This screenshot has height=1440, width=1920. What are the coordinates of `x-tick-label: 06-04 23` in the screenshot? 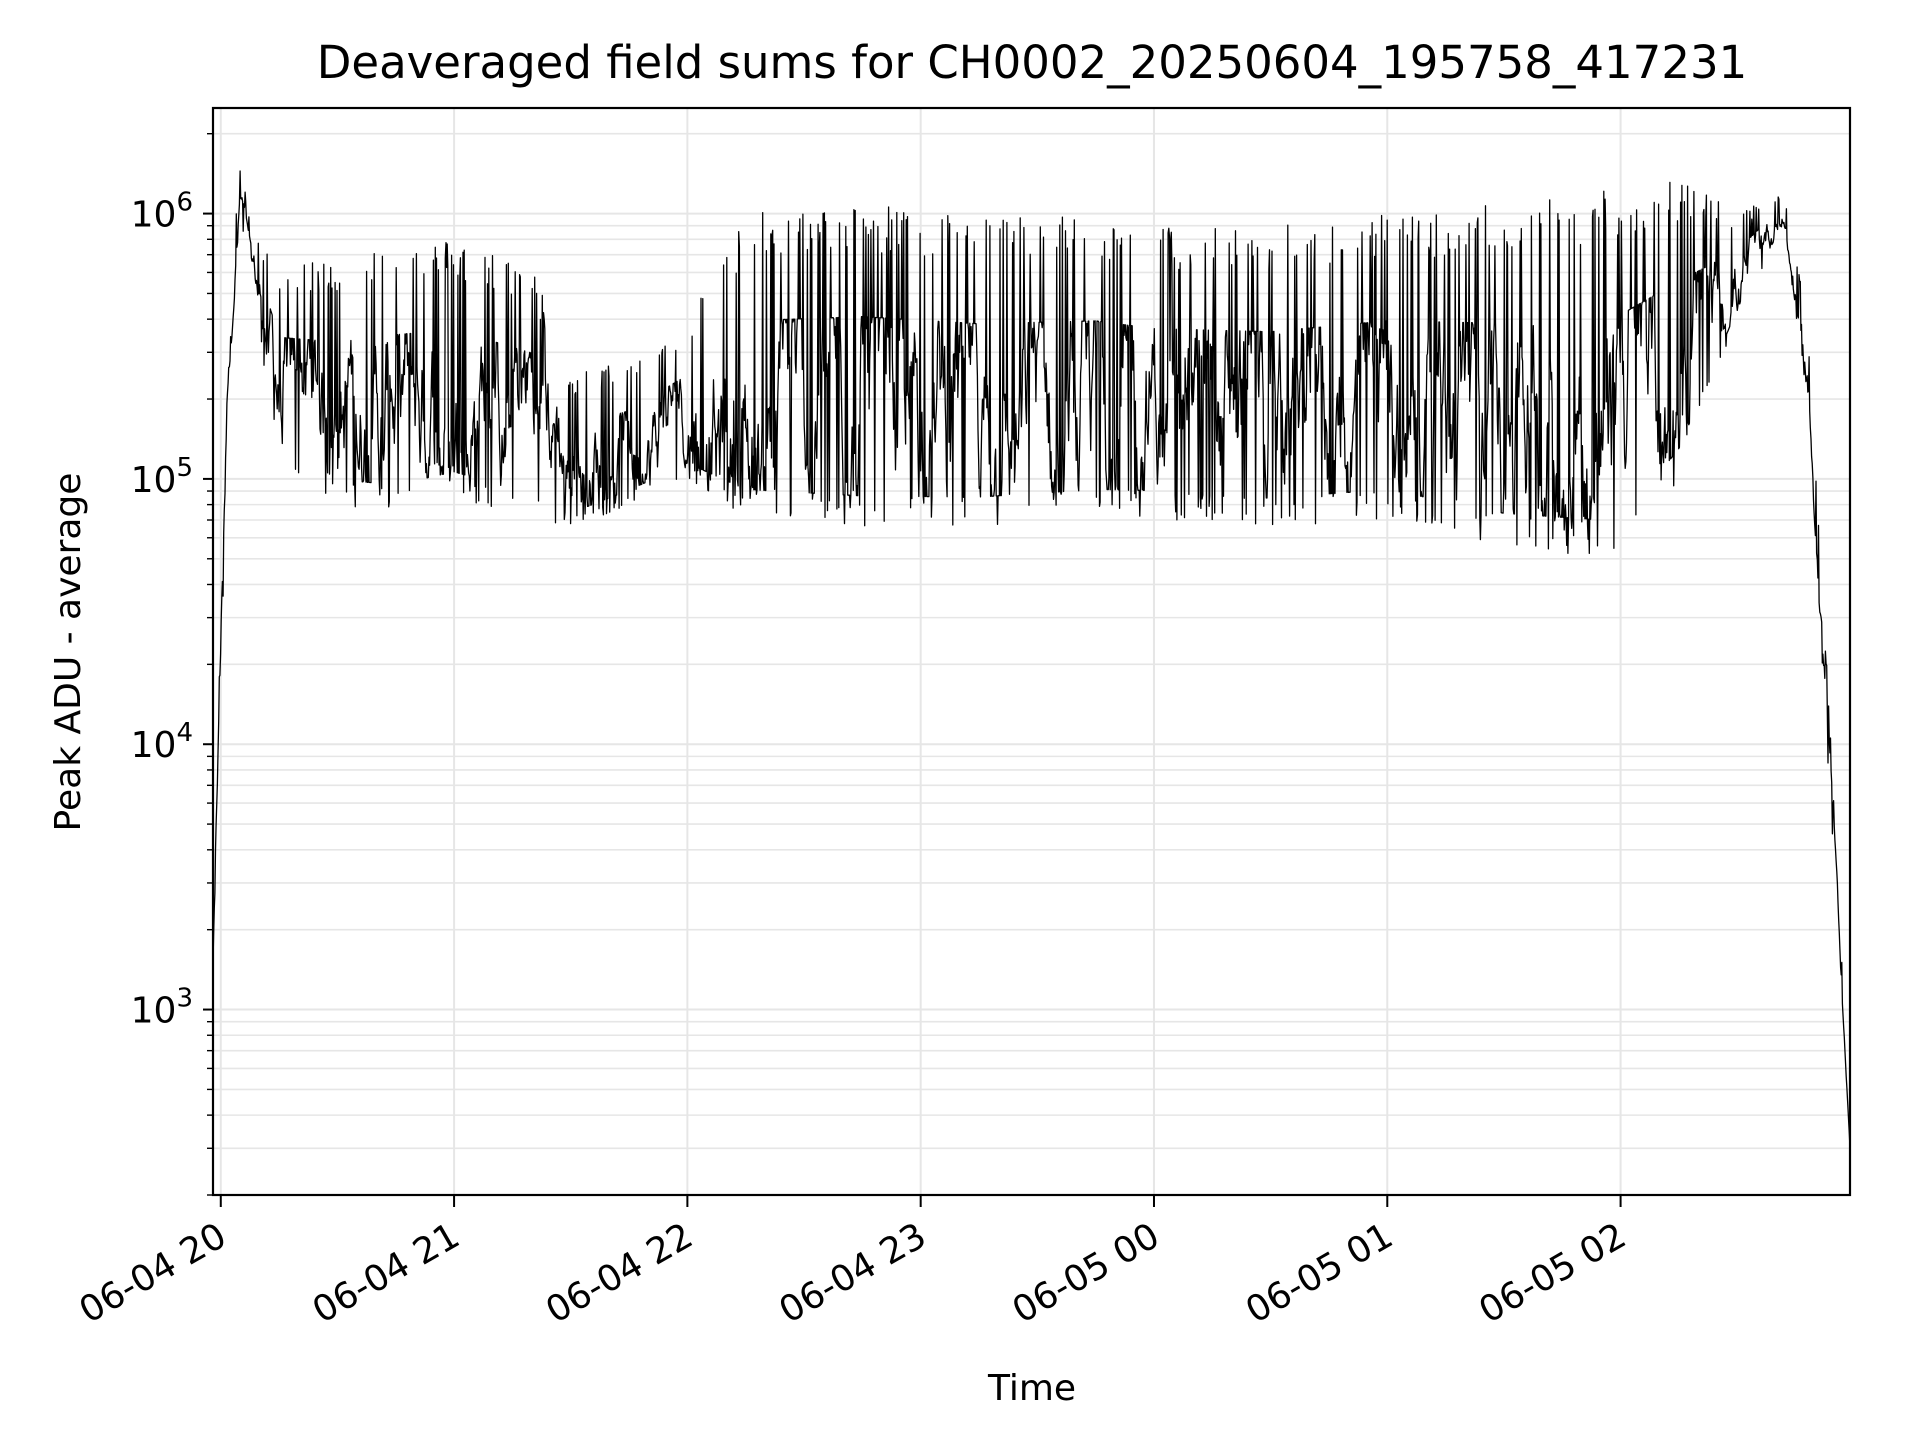 It's located at (853, 1273).